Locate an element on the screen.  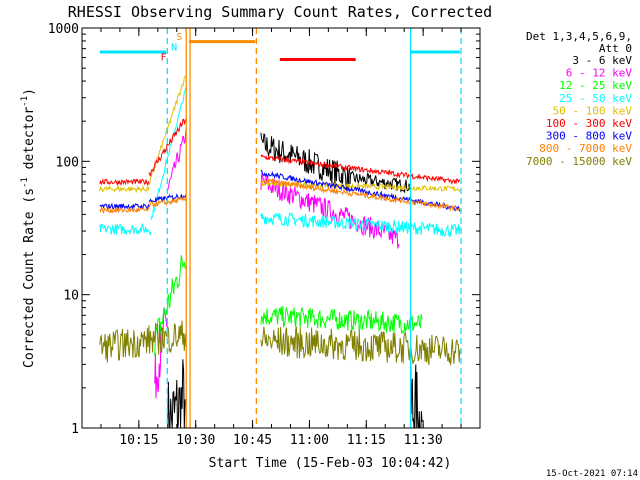
legend-entry: 800 - 7000 keV is located at coordinates (585, 148).